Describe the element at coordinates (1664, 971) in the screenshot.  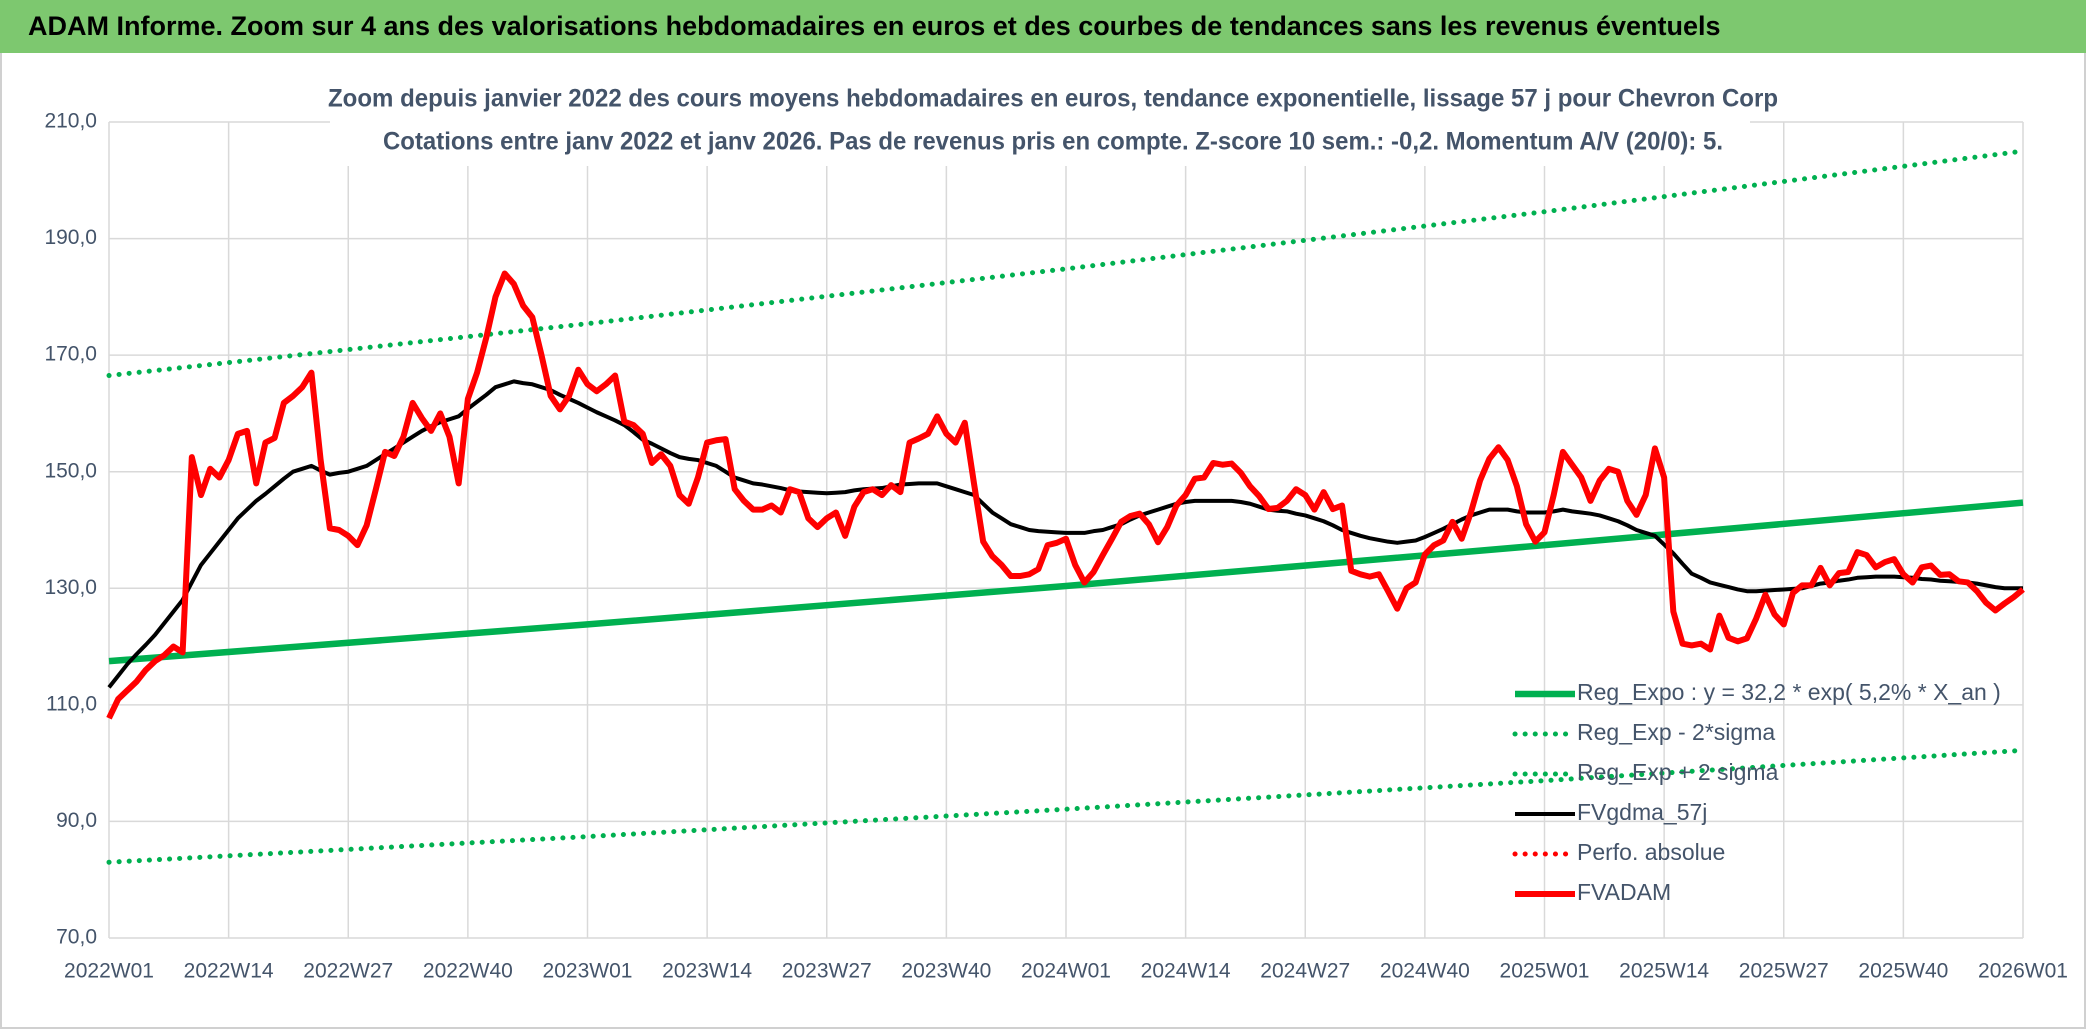
I see `x-tick-label: 2025W14` at that location.